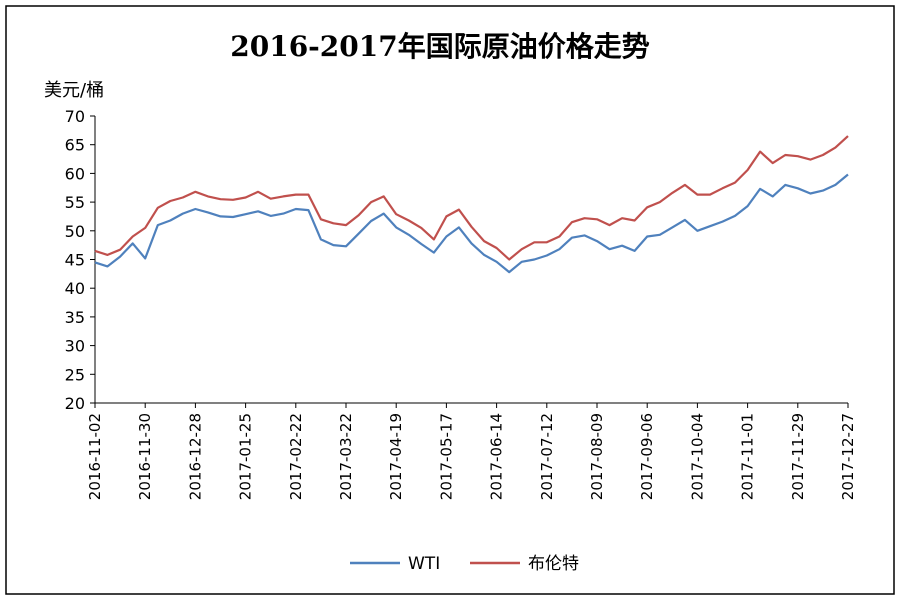  What do you see at coordinates (246, 456) in the screenshot?
I see `x-tick-label: 2017-01-25` at bounding box center [246, 456].